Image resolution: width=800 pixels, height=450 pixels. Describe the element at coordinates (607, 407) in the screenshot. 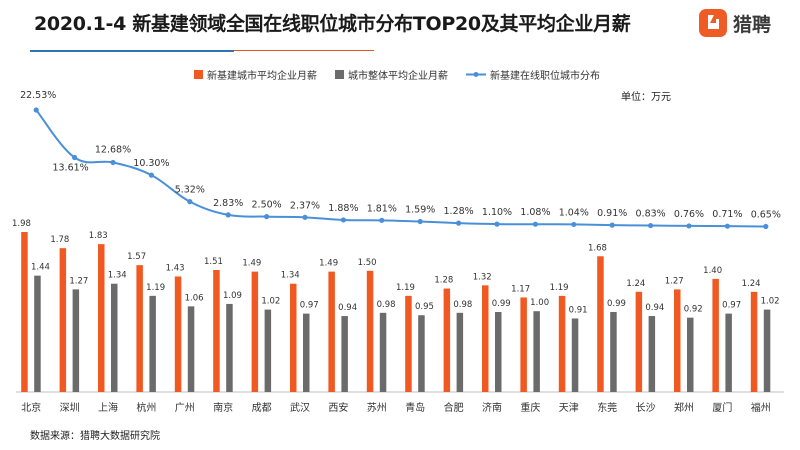

I see `x-tick-label: 东莞` at that location.